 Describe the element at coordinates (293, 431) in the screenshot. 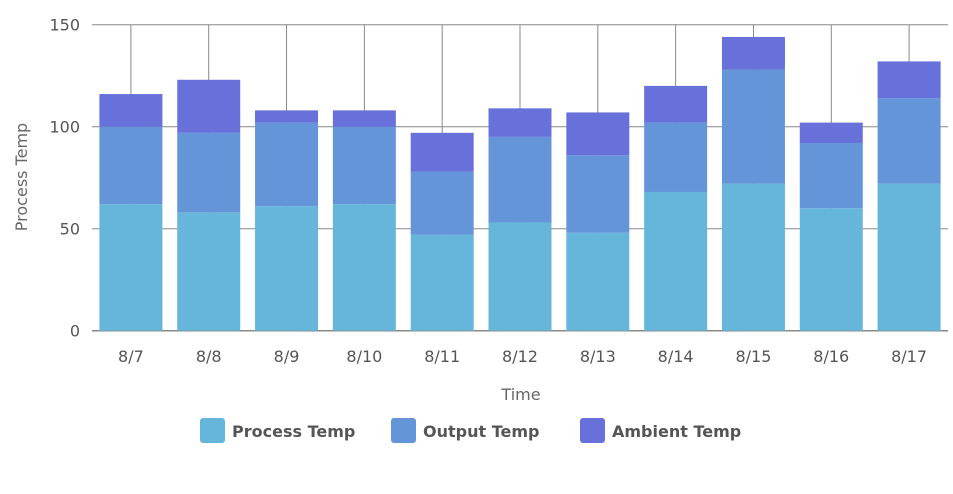

I see `legend-label: Process Temp` at that location.